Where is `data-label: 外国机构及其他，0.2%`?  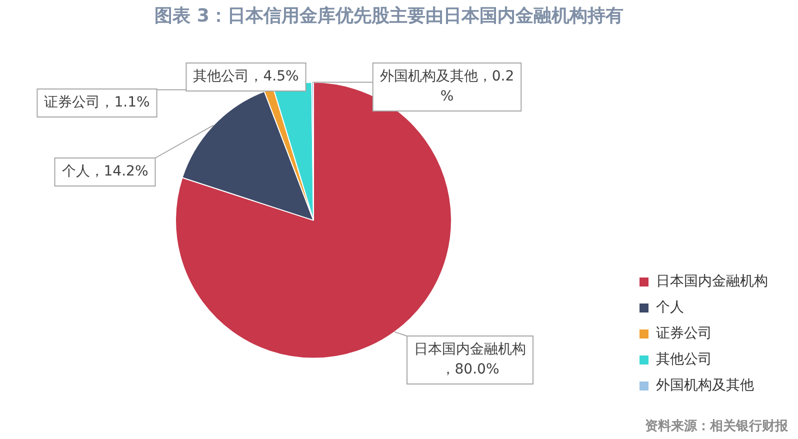 data-label: 外国机构及其他，0.2% is located at coordinates (447, 86).